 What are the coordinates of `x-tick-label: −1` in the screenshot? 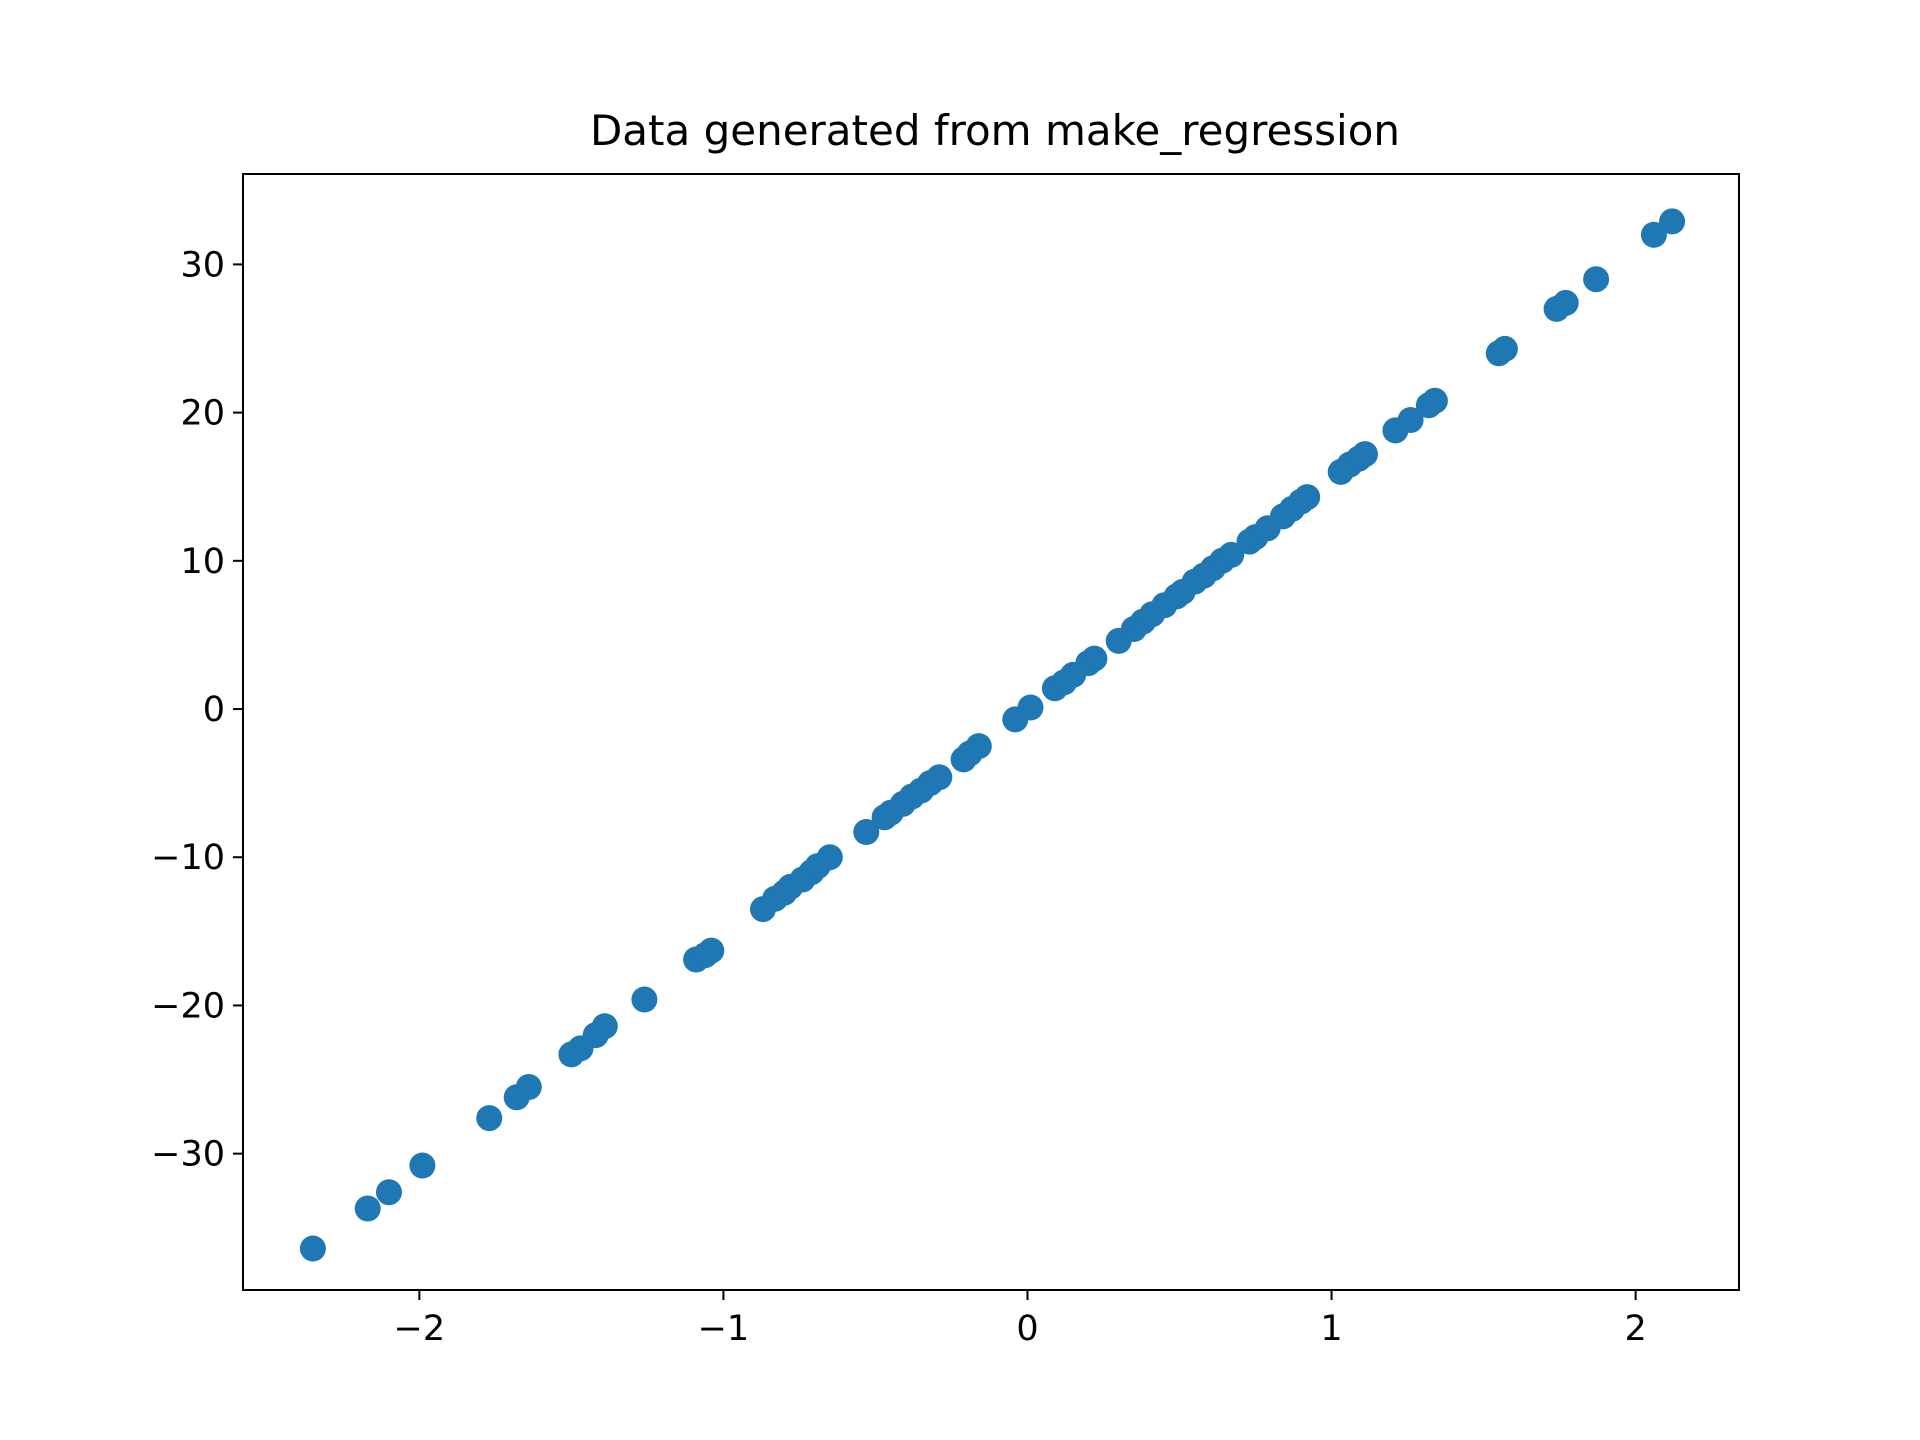 It's located at (724, 1329).